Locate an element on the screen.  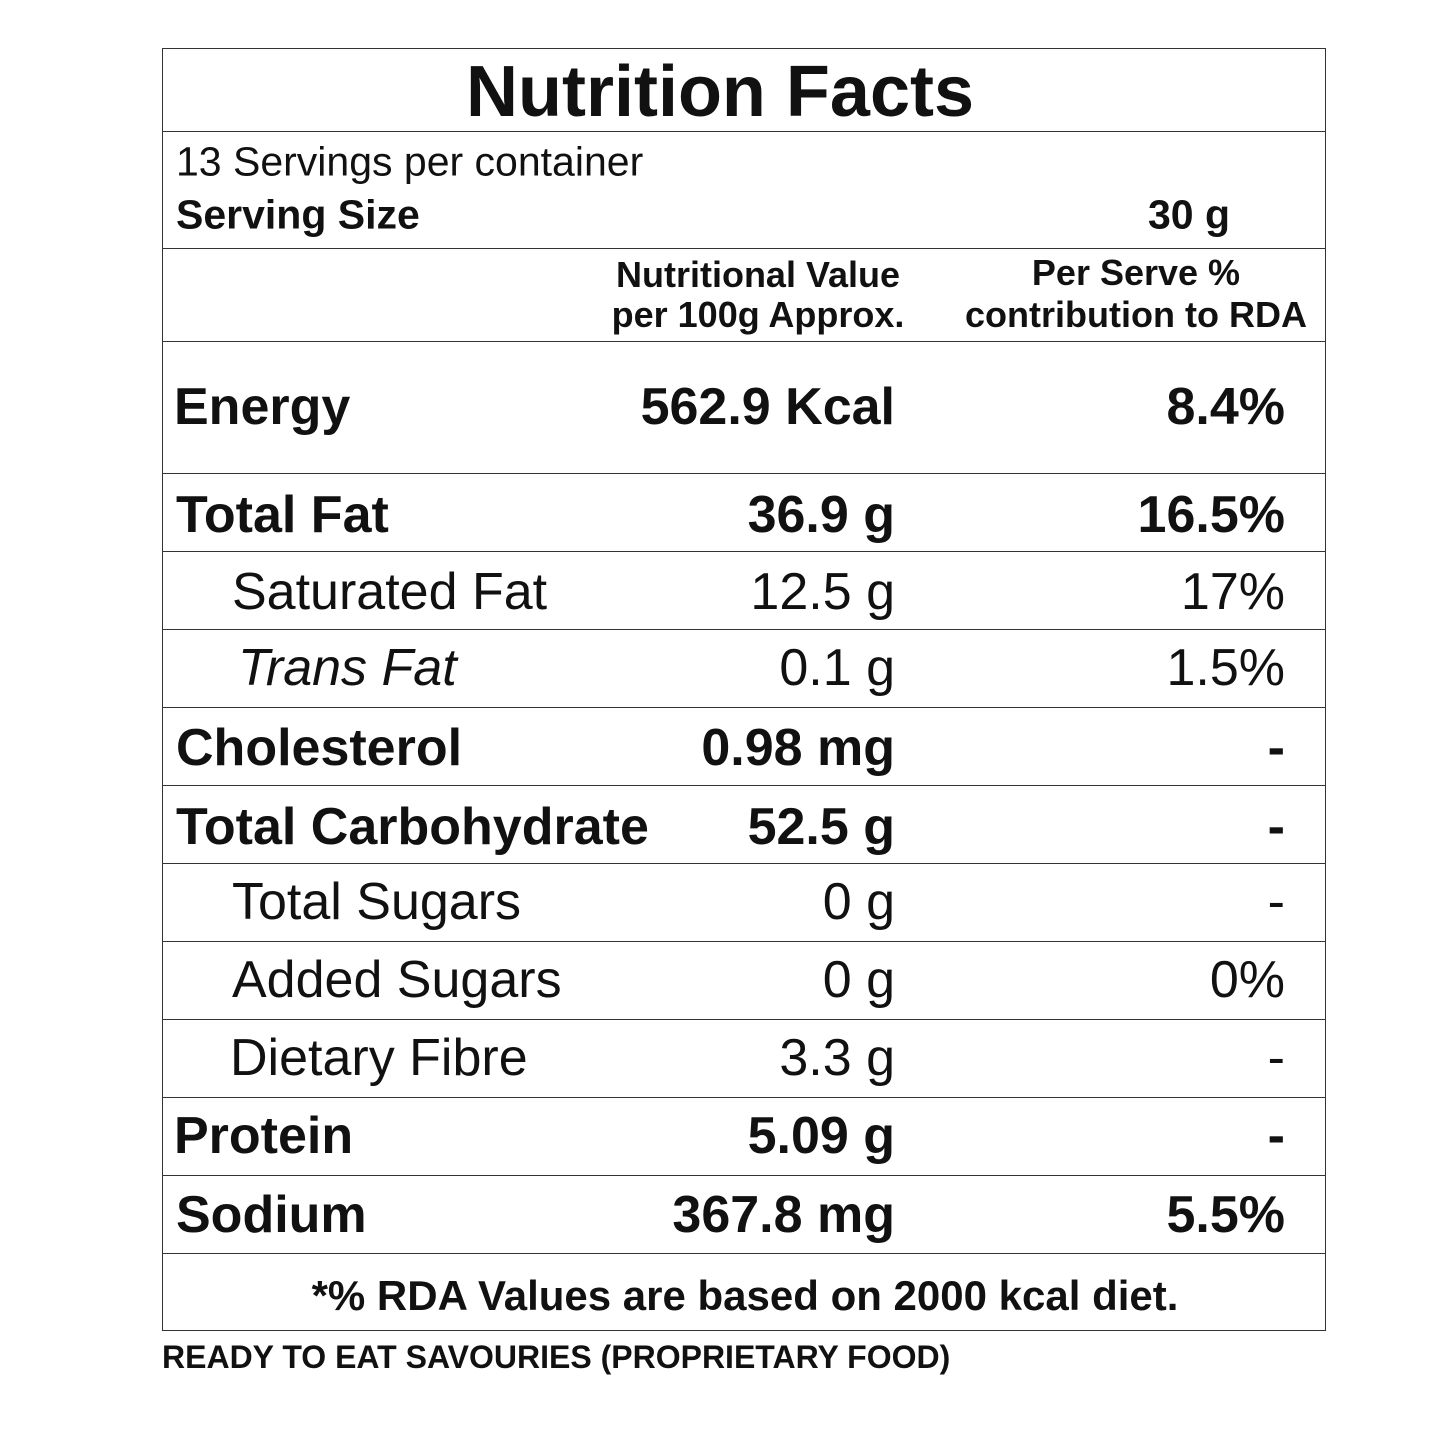
nutrient-amount: 0.1 g is located at coordinates (837, 668).